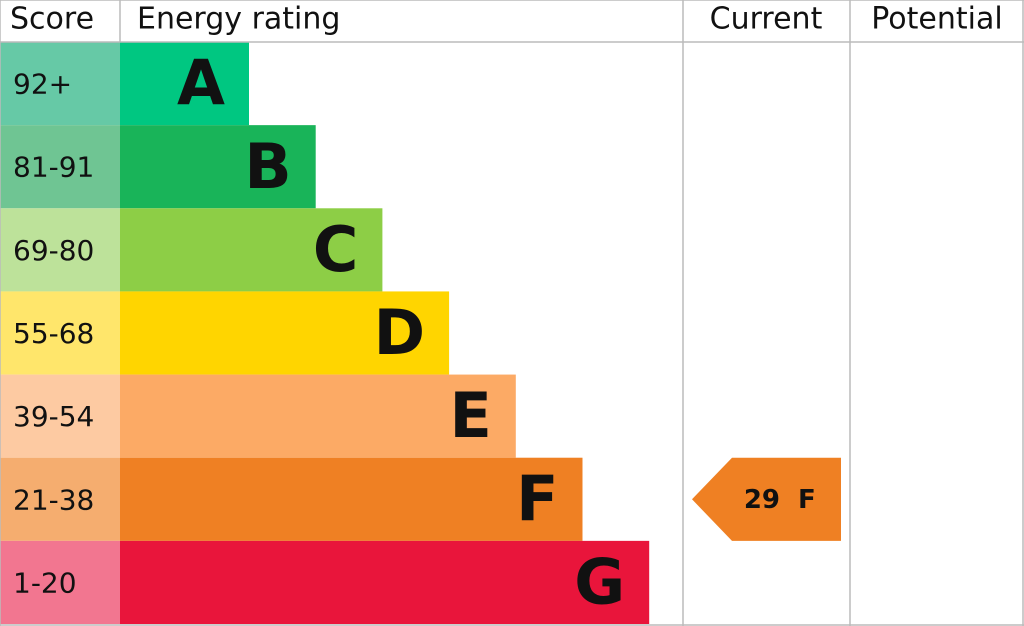 Image resolution: width=1024 pixels, height=626 pixels. What do you see at coordinates (53, 416) in the screenshot?
I see `score-label: 39-54` at bounding box center [53, 416].